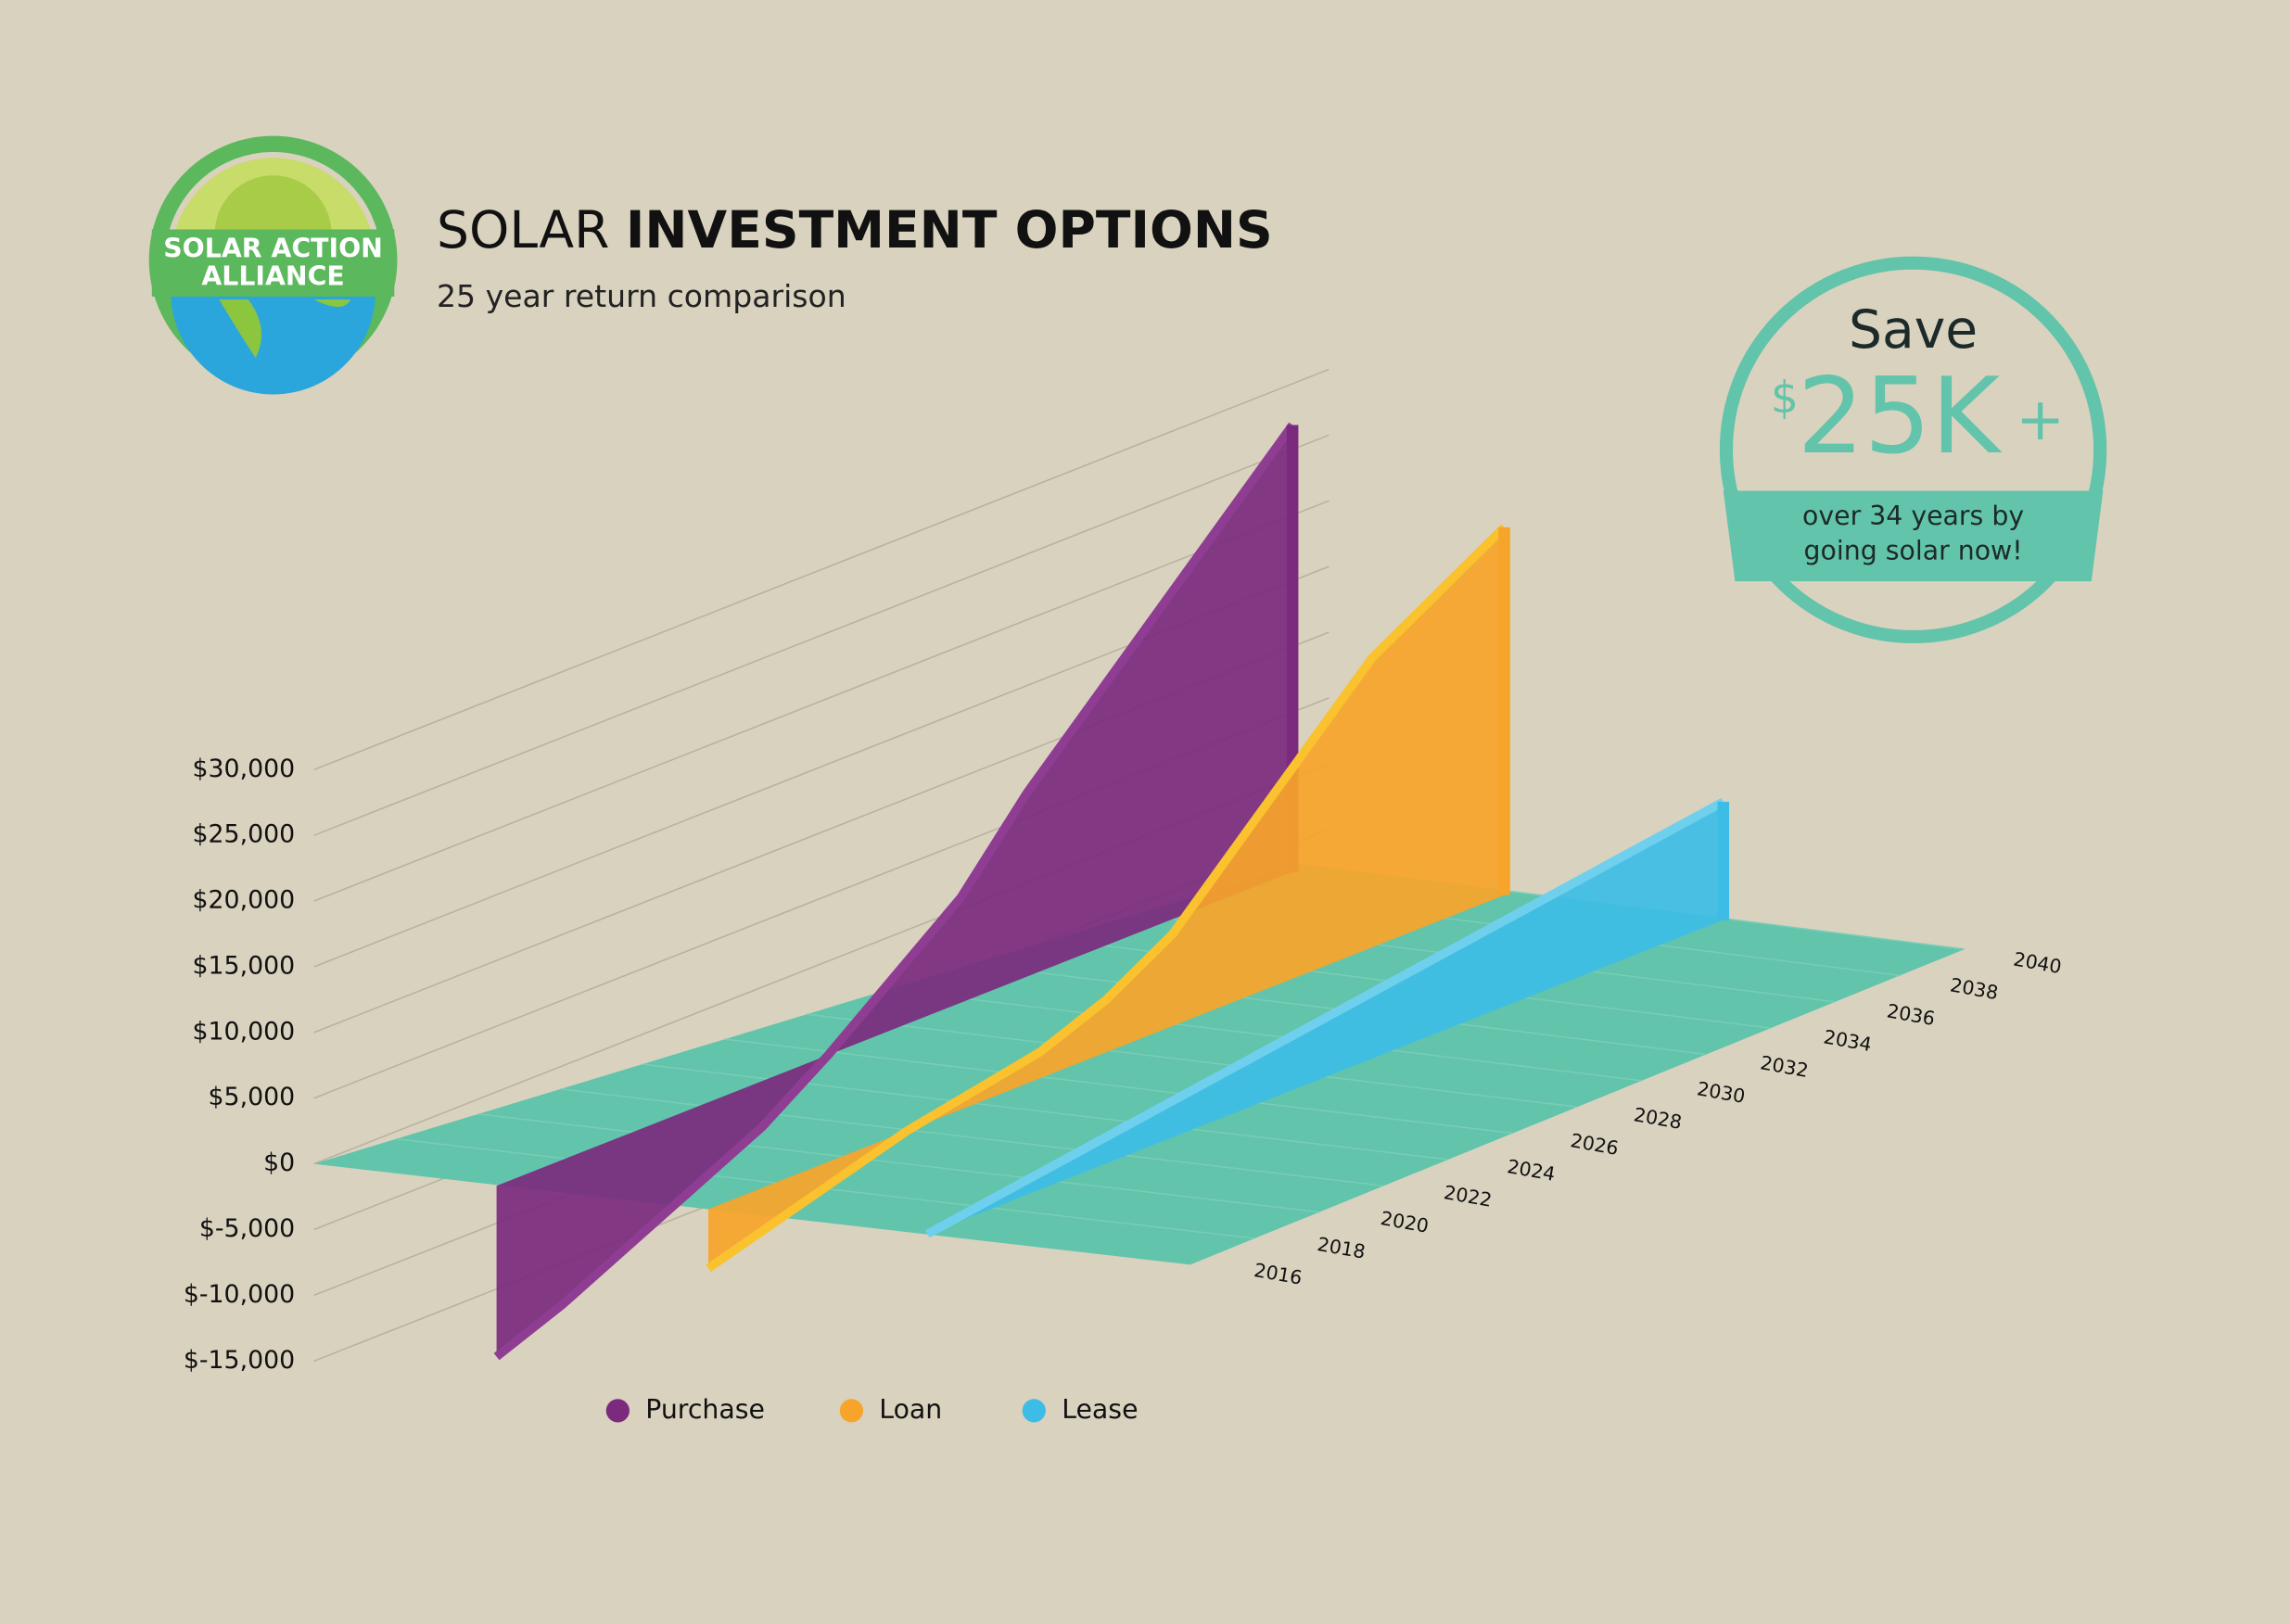  What do you see at coordinates (244, 900) in the screenshot?
I see `y-tick-label: $20,000` at bounding box center [244, 900].